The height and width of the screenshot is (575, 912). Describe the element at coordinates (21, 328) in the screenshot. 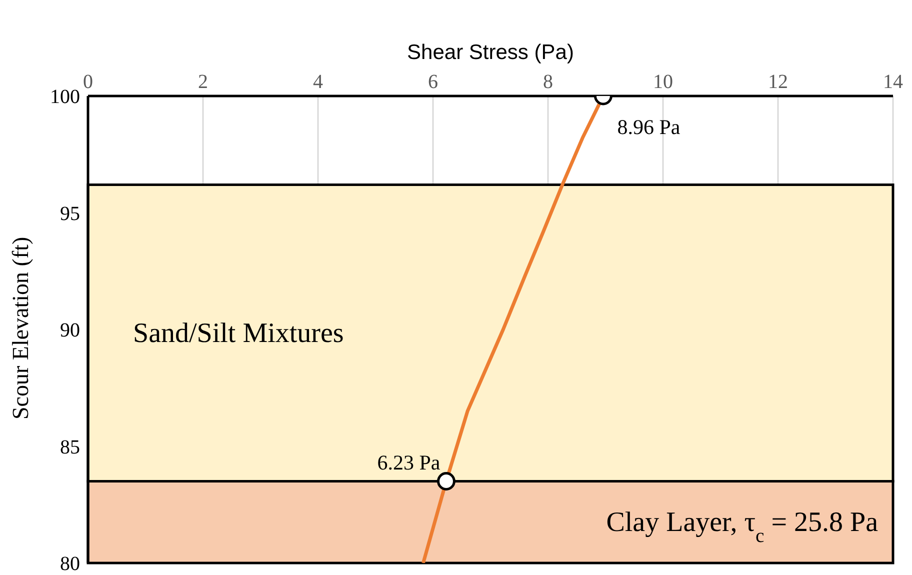

I see `y-axis-title: Scour Elevation (ft)` at that location.